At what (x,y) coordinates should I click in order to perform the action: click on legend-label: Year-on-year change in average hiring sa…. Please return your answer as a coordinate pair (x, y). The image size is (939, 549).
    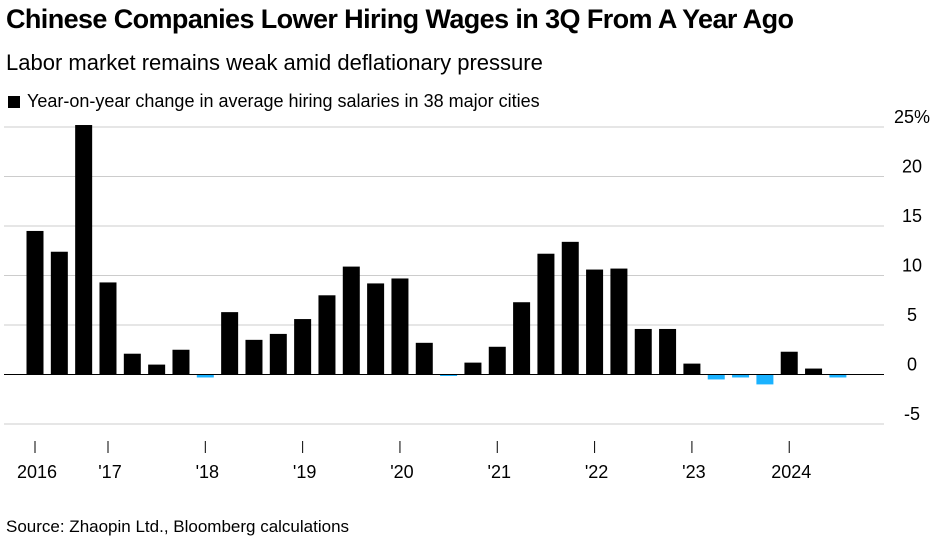
    Looking at the image, I should click on (283, 101).